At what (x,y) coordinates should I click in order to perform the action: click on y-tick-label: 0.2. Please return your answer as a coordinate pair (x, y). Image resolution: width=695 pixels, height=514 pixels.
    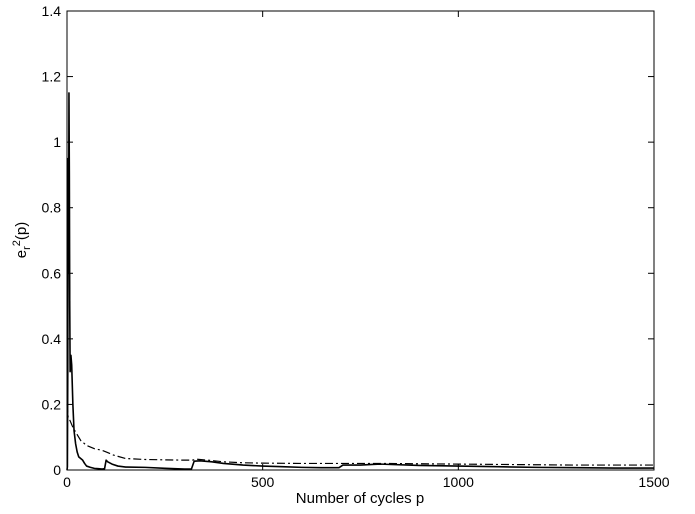
    Looking at the image, I should click on (52, 404).